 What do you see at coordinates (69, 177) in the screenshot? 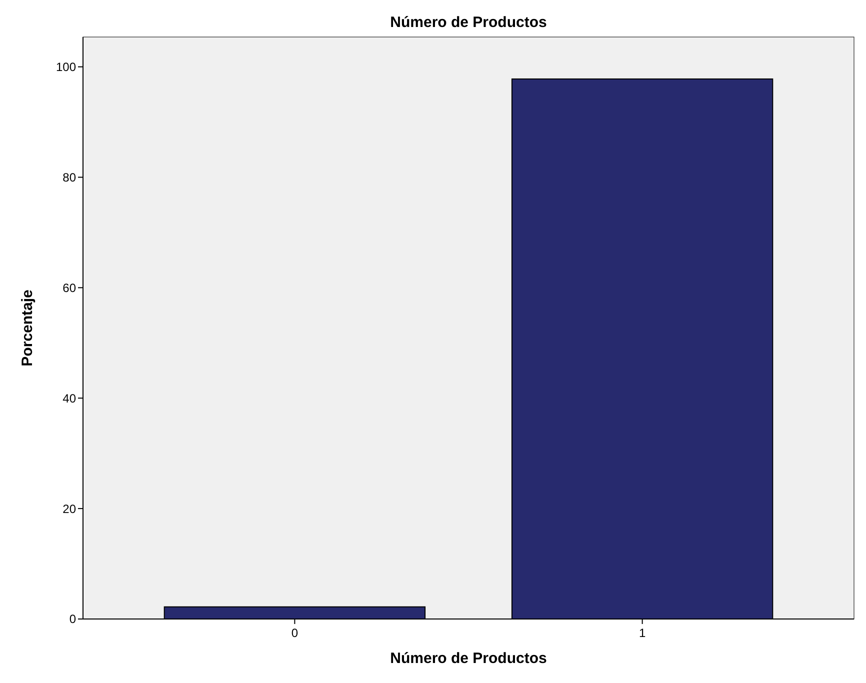
I see `y-tick-label: 80` at bounding box center [69, 177].